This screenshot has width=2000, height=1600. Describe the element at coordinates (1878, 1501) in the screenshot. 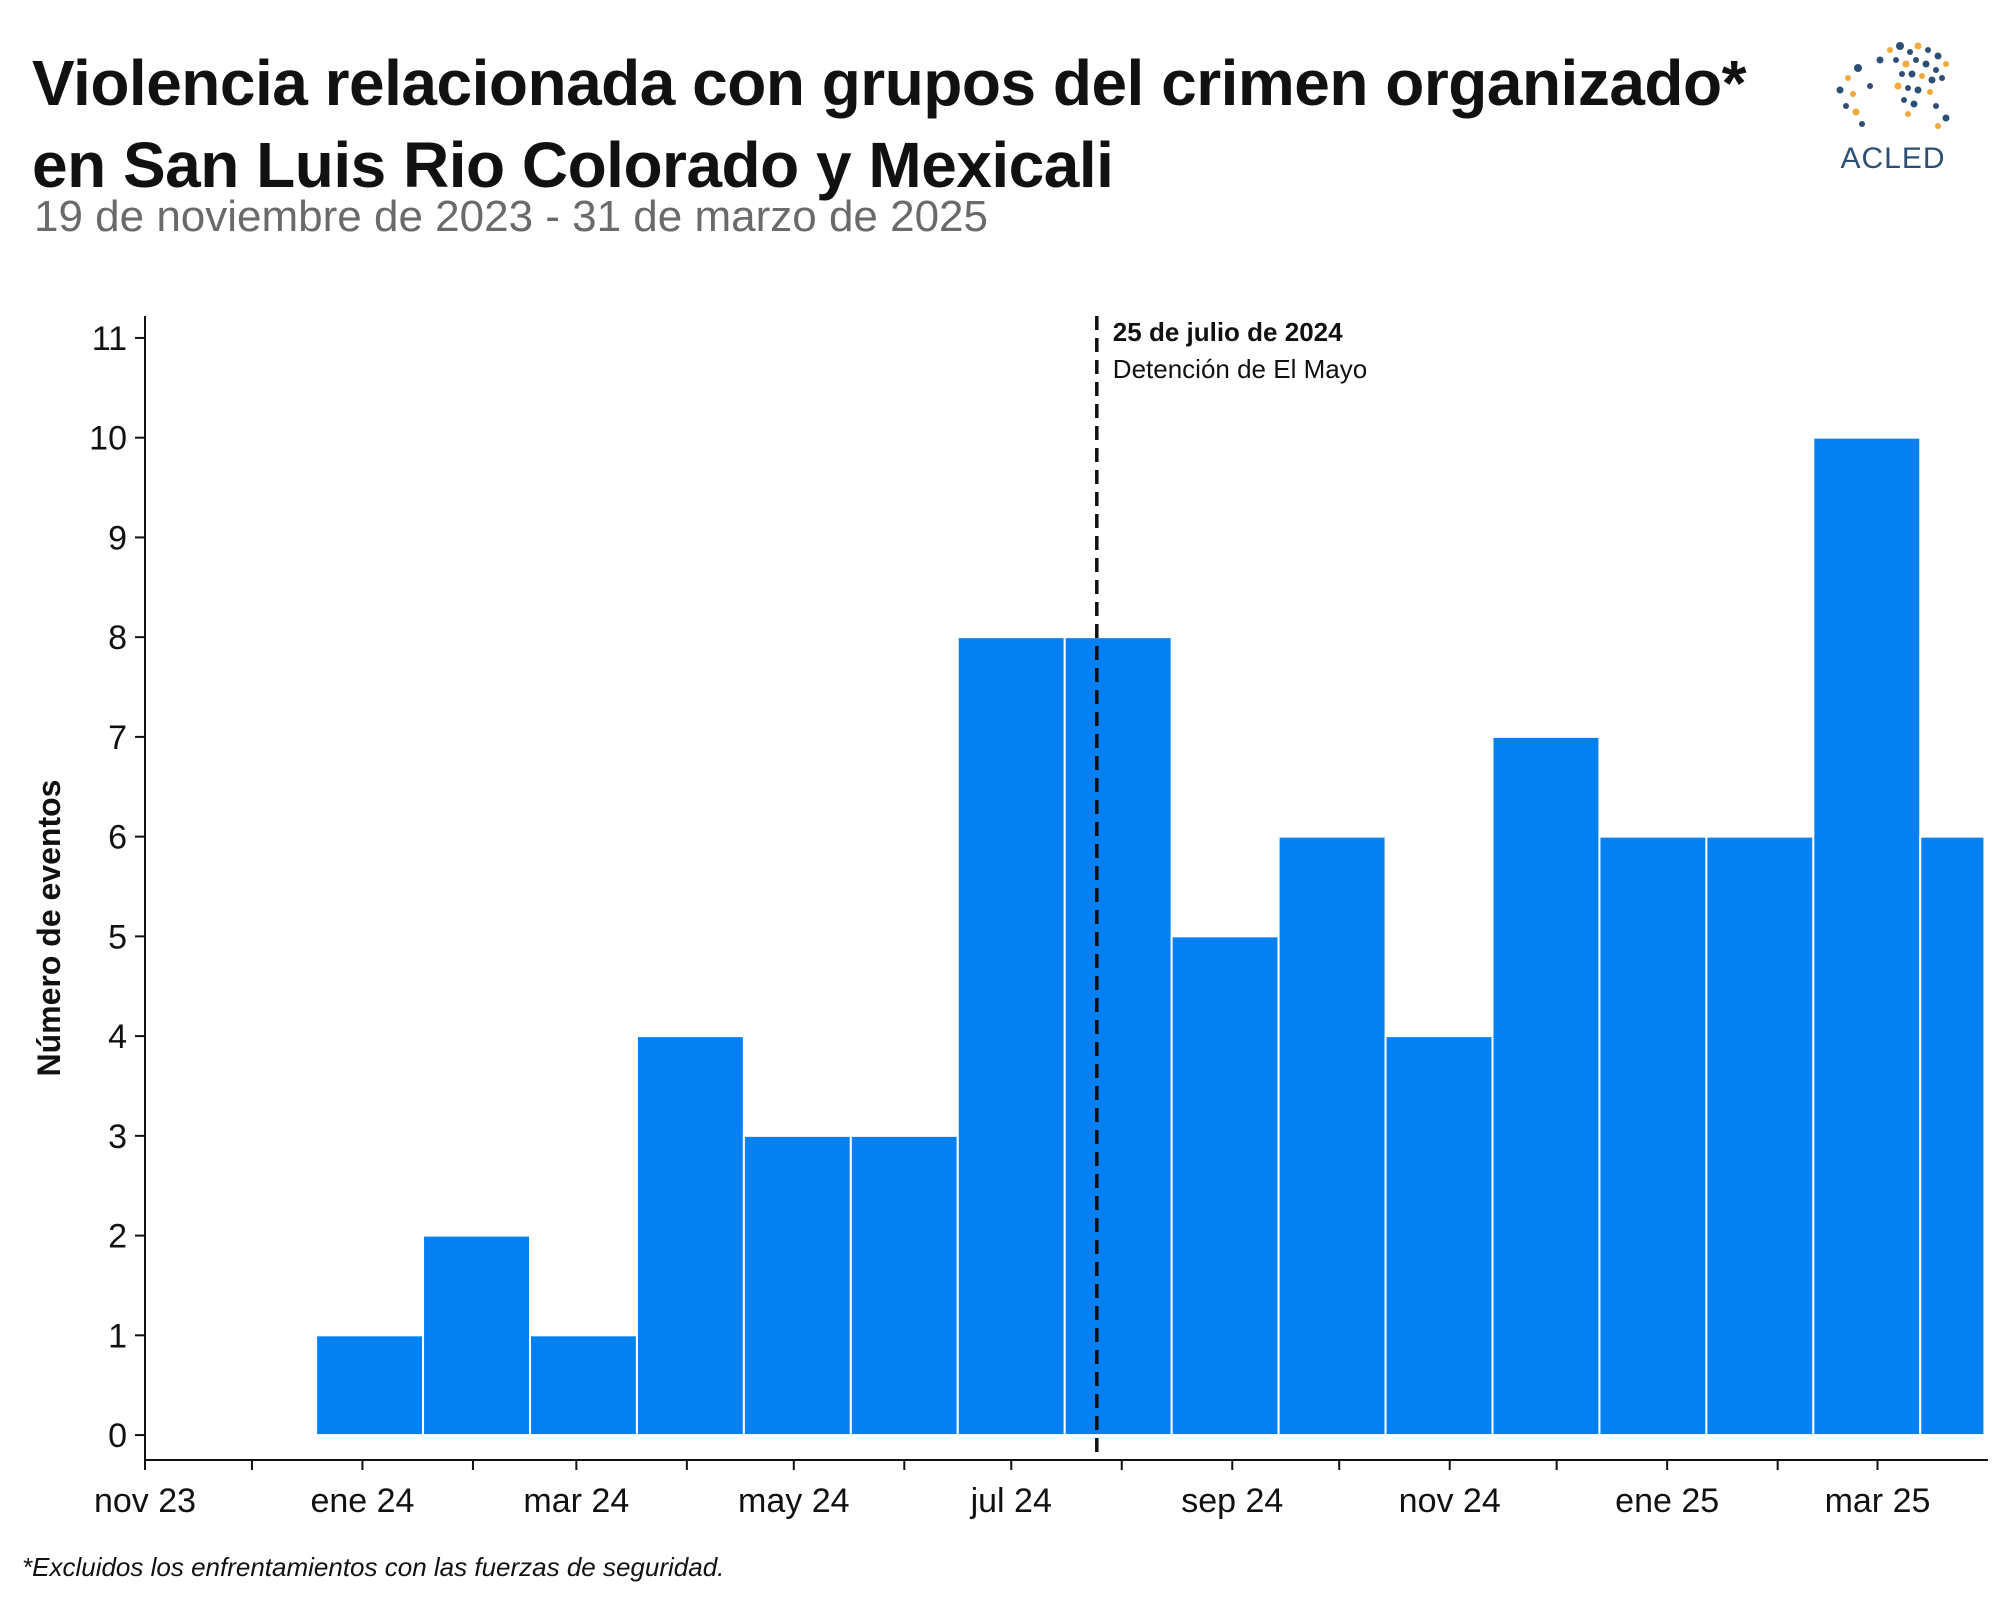

I see `x-tick-label: mar 25` at that location.